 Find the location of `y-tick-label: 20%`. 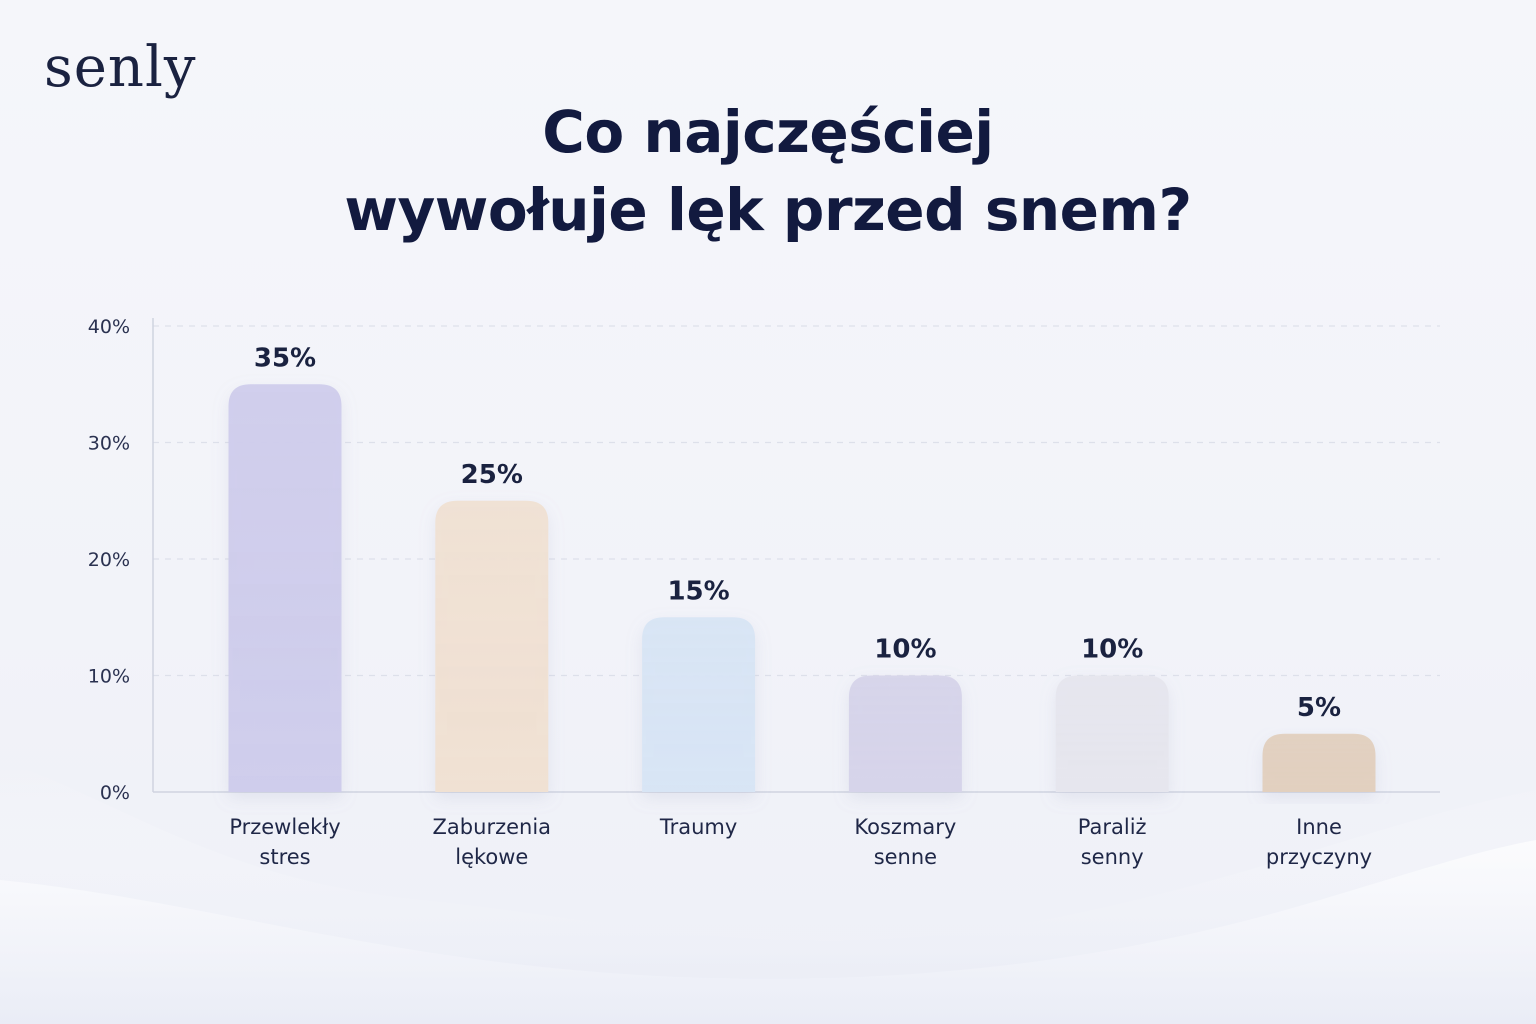

y-tick-label: 20% is located at coordinates (109, 560).